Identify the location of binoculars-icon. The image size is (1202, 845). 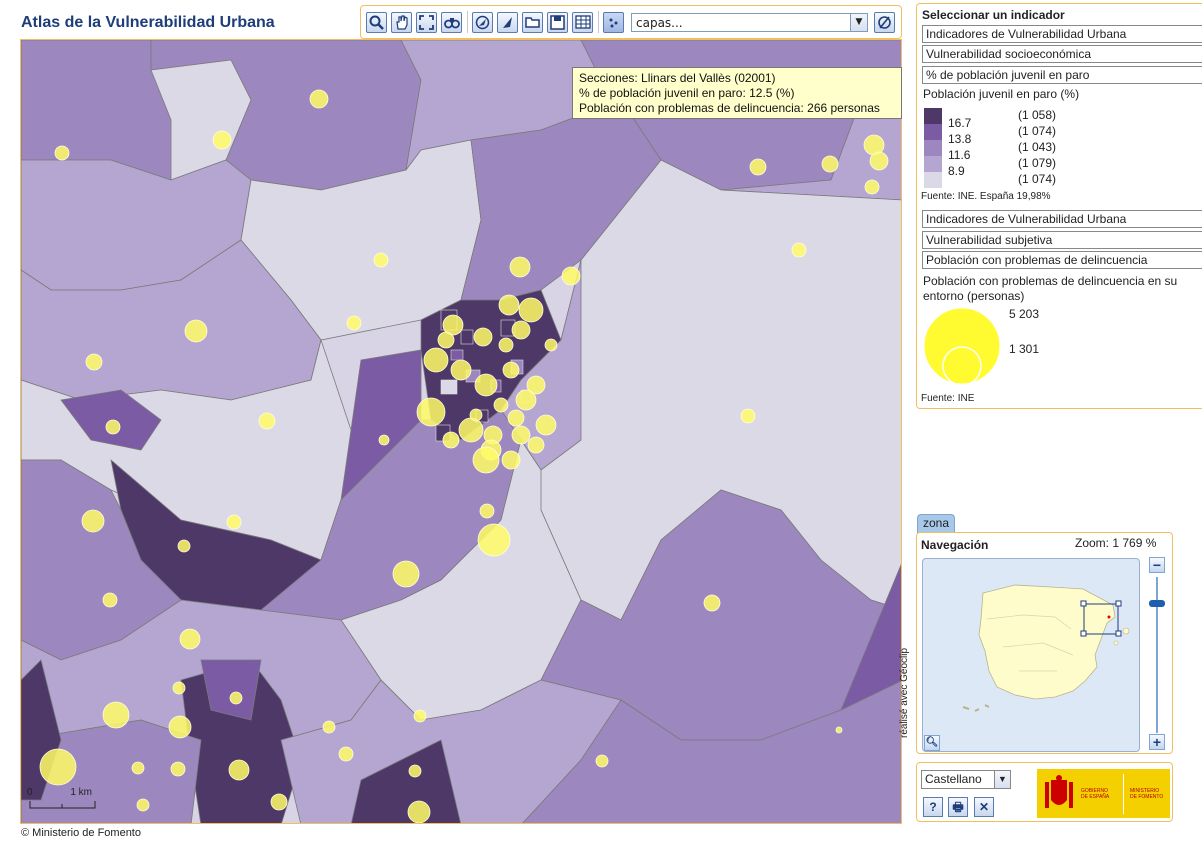
(451, 22).